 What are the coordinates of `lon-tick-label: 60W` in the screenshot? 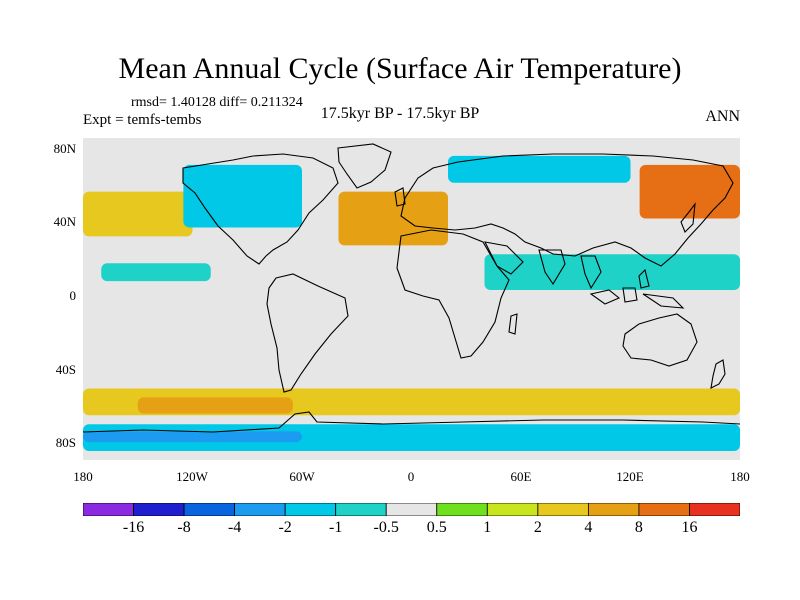 It's located at (302, 476).